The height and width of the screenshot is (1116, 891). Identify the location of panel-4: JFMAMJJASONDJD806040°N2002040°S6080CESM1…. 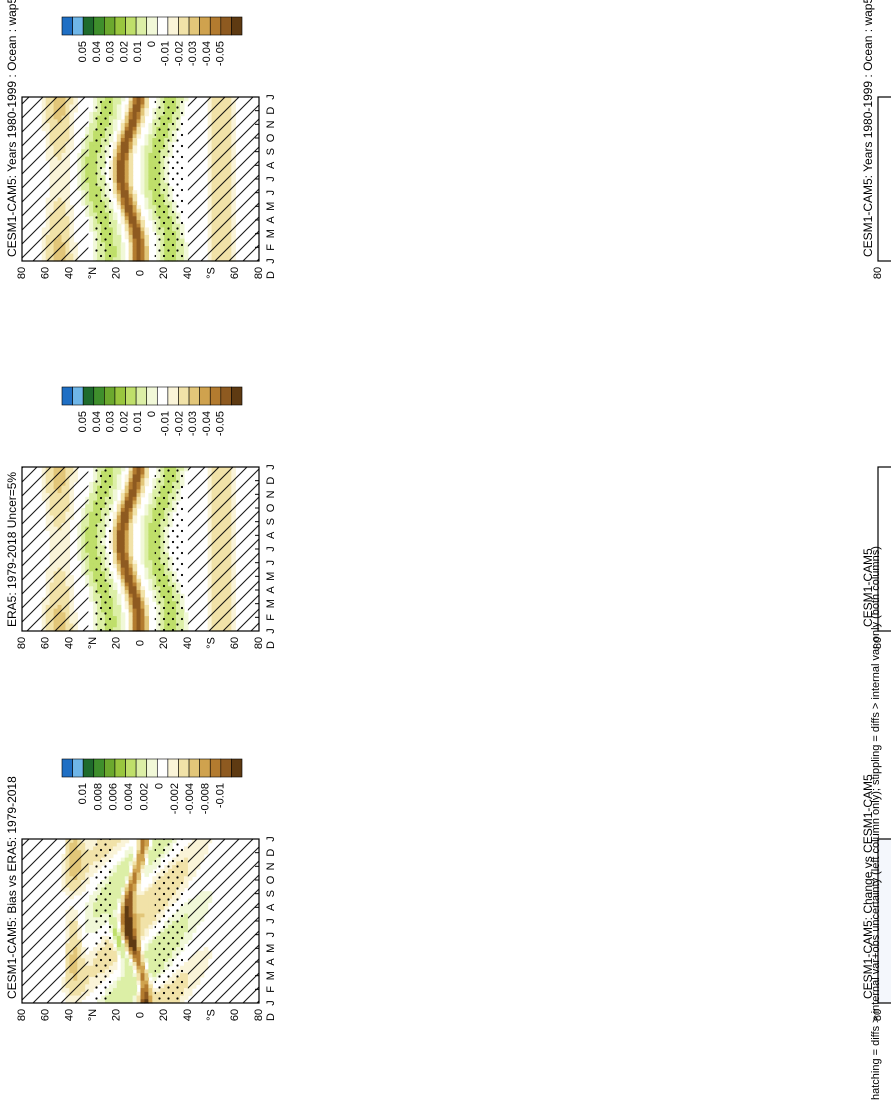
(876, 139).